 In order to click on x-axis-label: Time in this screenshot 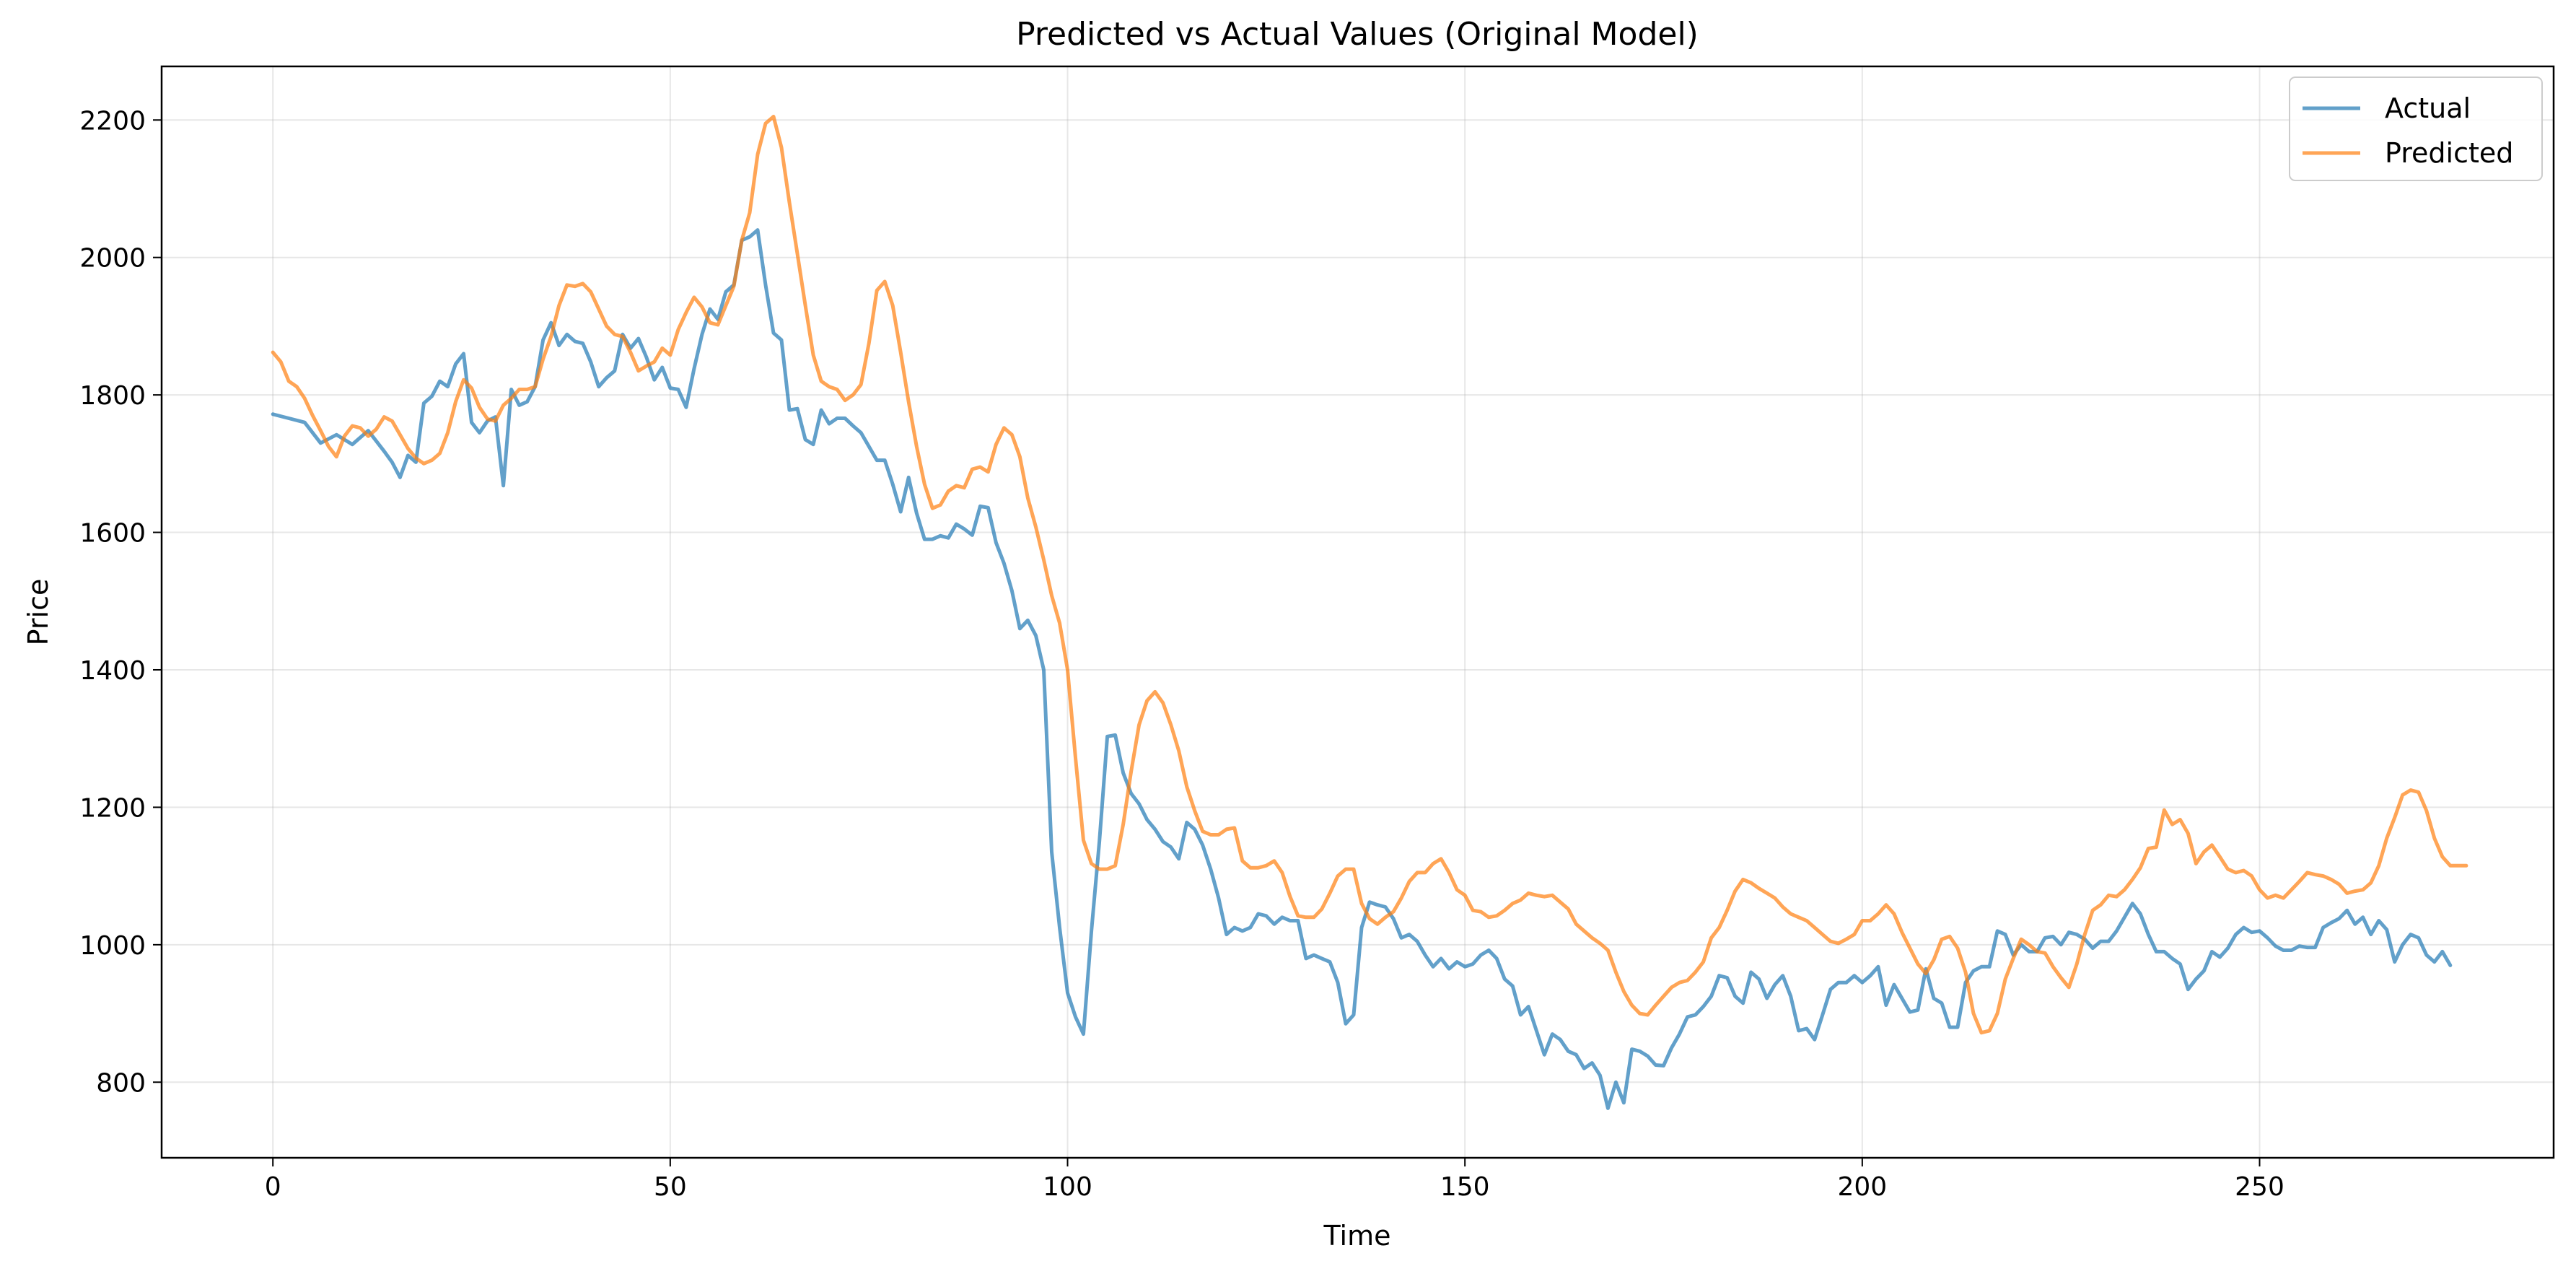, I will do `click(1357, 1236)`.